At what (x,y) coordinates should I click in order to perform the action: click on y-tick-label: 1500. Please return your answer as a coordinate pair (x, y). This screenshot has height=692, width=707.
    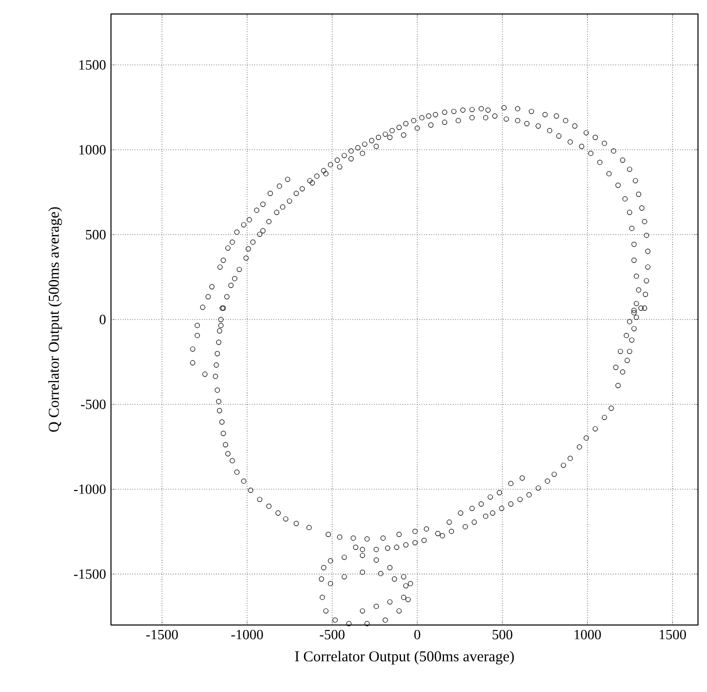
    Looking at the image, I should click on (92, 65).